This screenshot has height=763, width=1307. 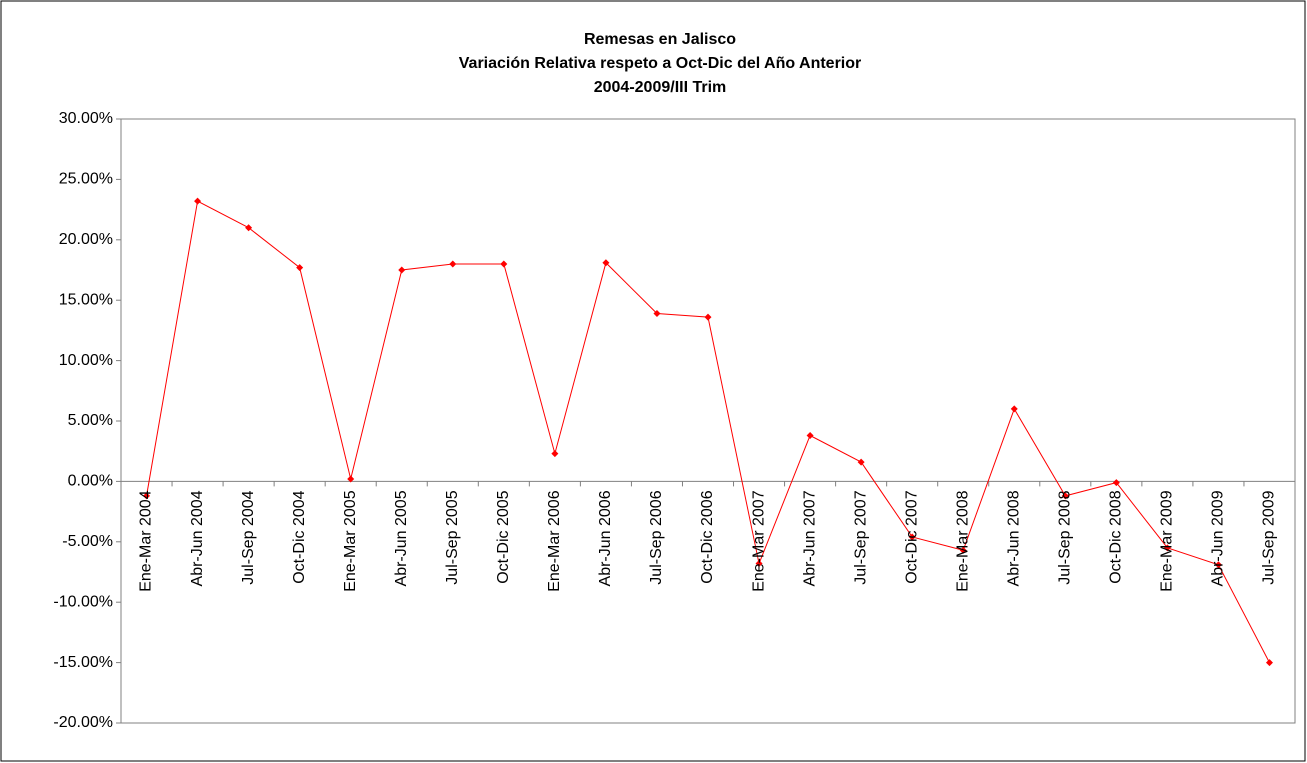 I want to click on y-tick-label: -15.00%, so click(x=83, y=662).